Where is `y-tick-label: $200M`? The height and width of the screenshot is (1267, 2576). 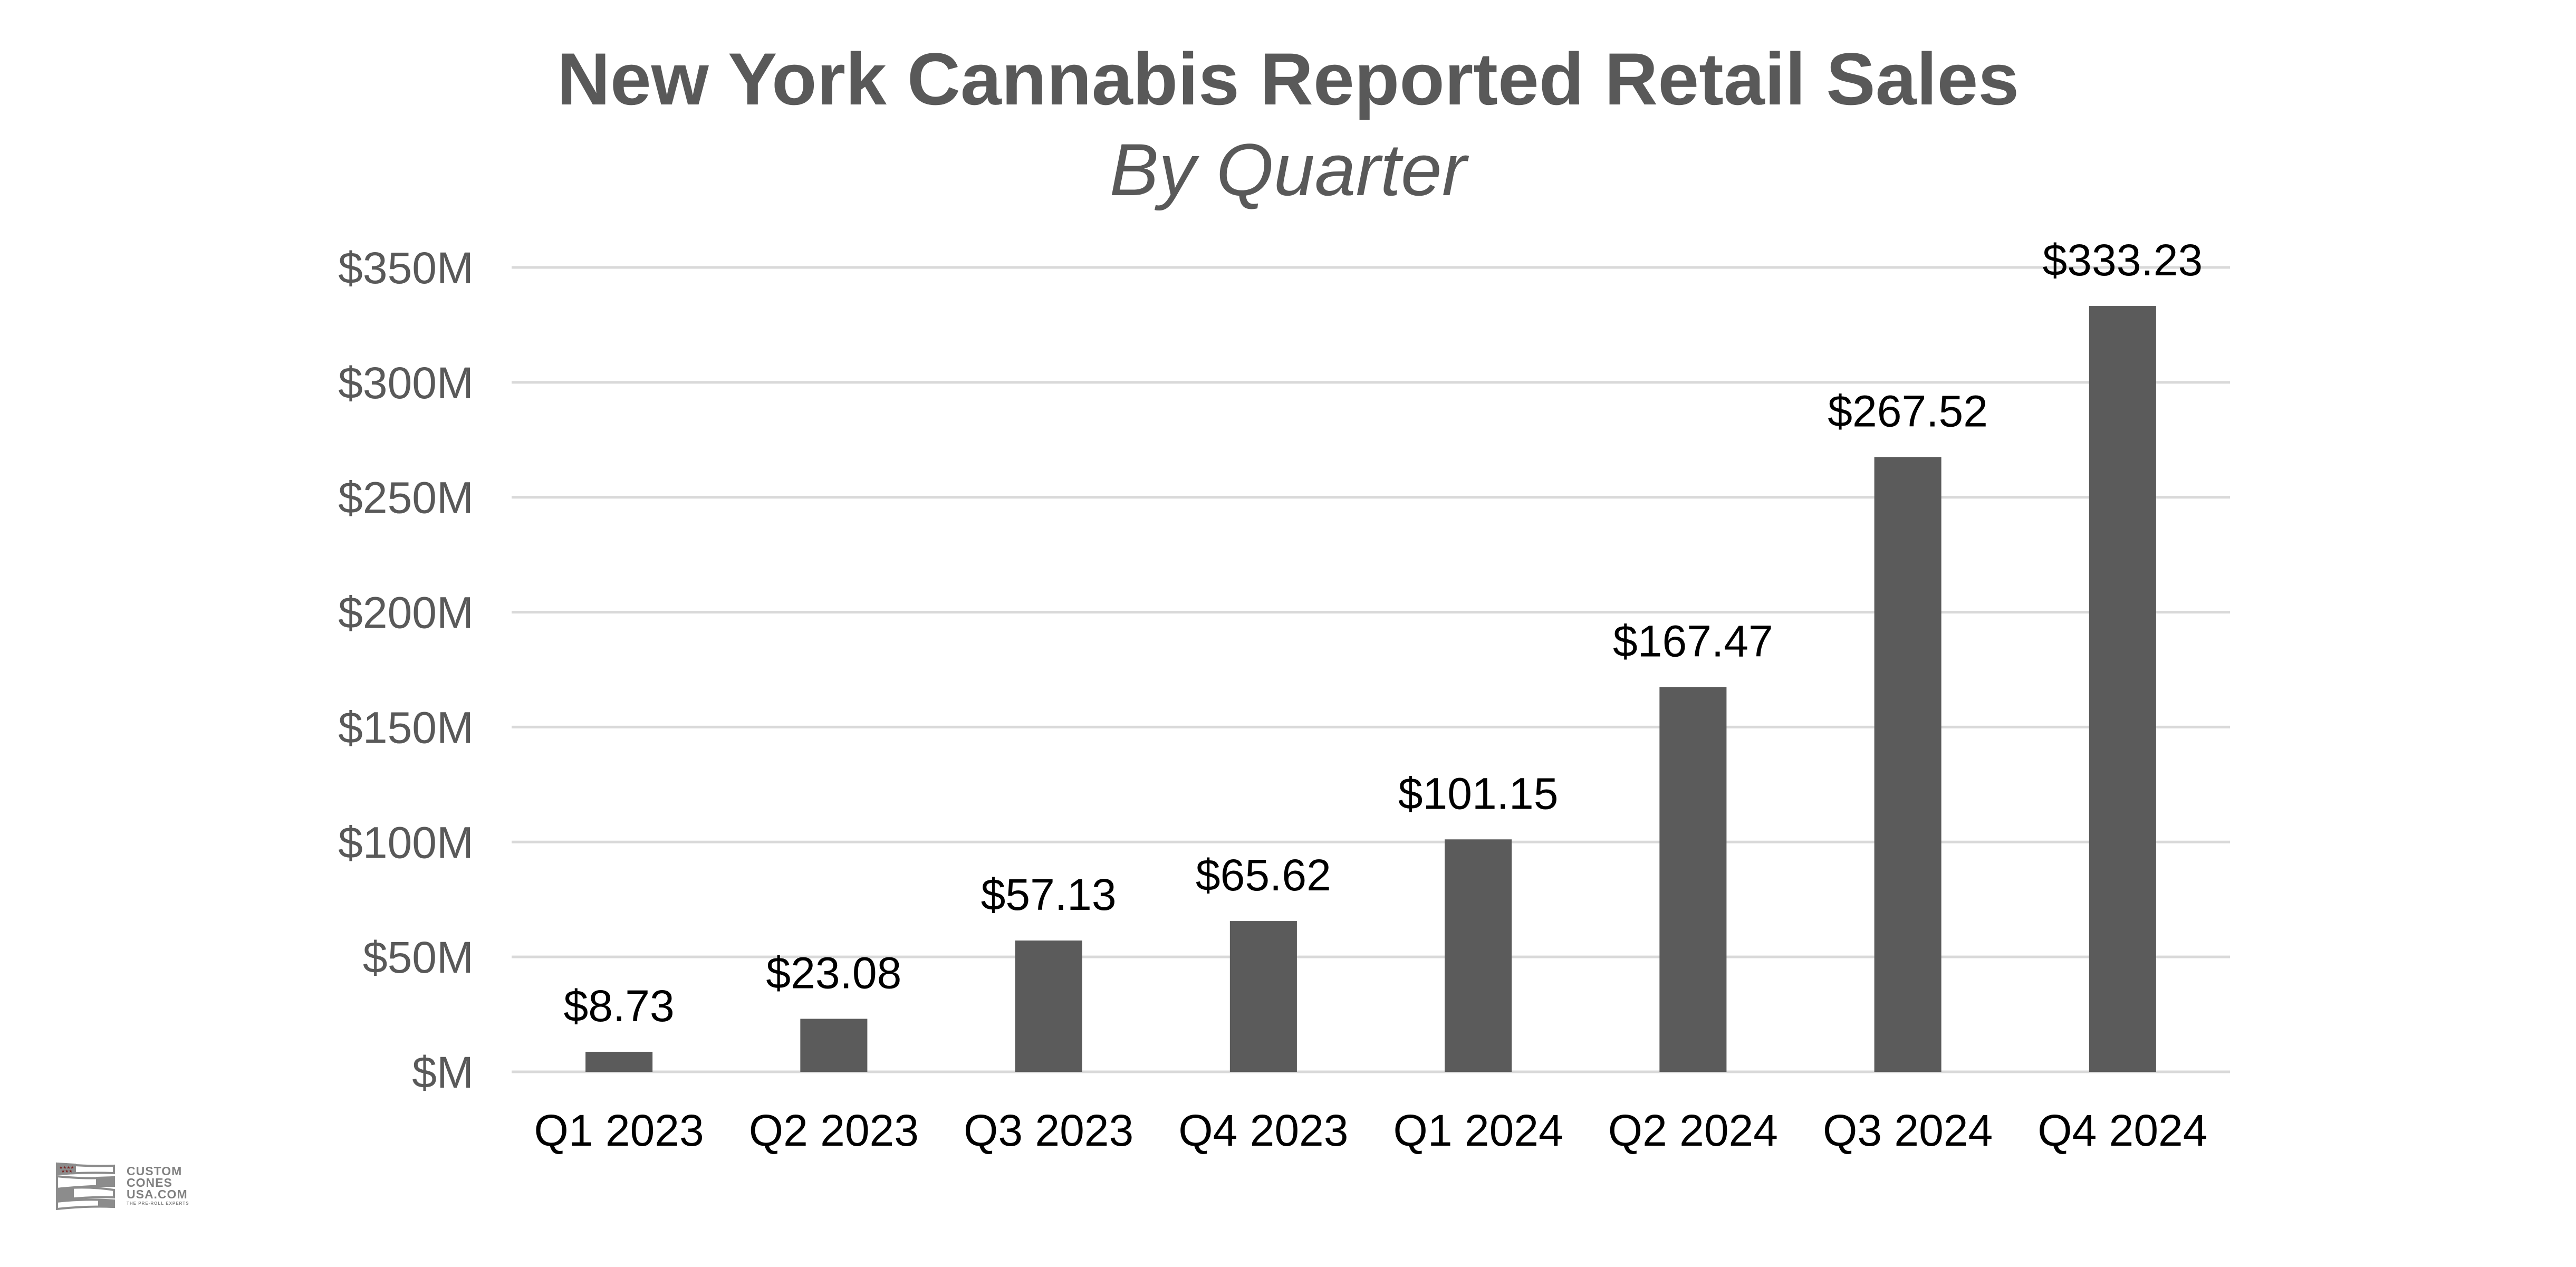 y-tick-label: $200M is located at coordinates (406, 613).